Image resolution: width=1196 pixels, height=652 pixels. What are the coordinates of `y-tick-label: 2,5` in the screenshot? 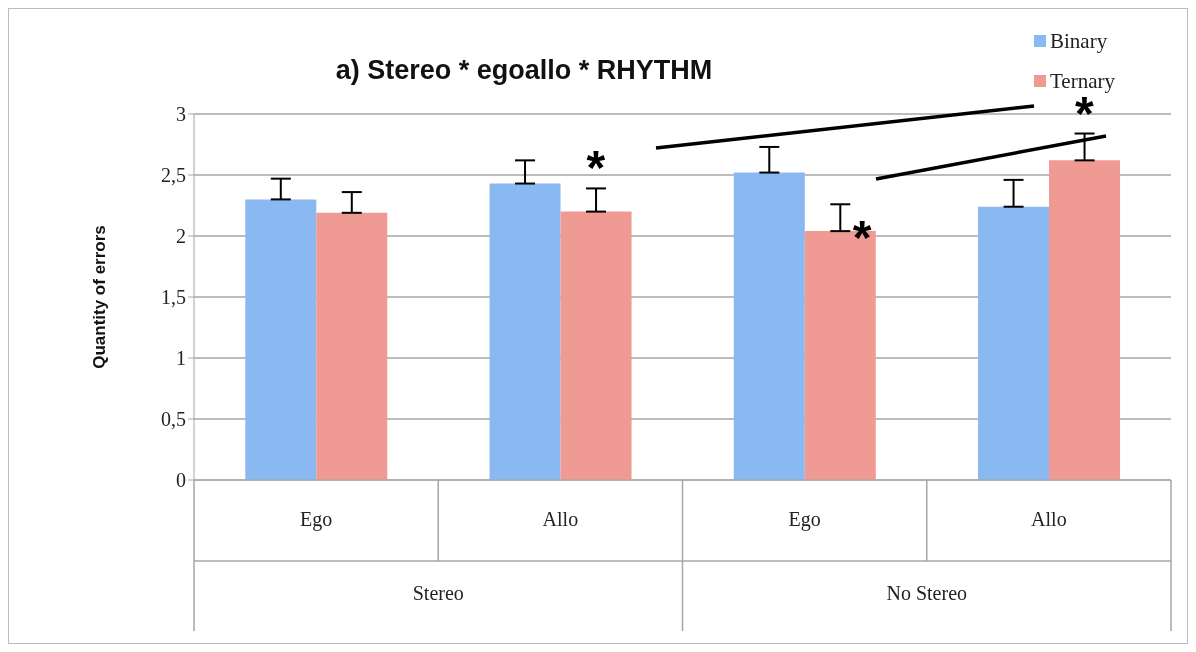 It's located at (173, 175).